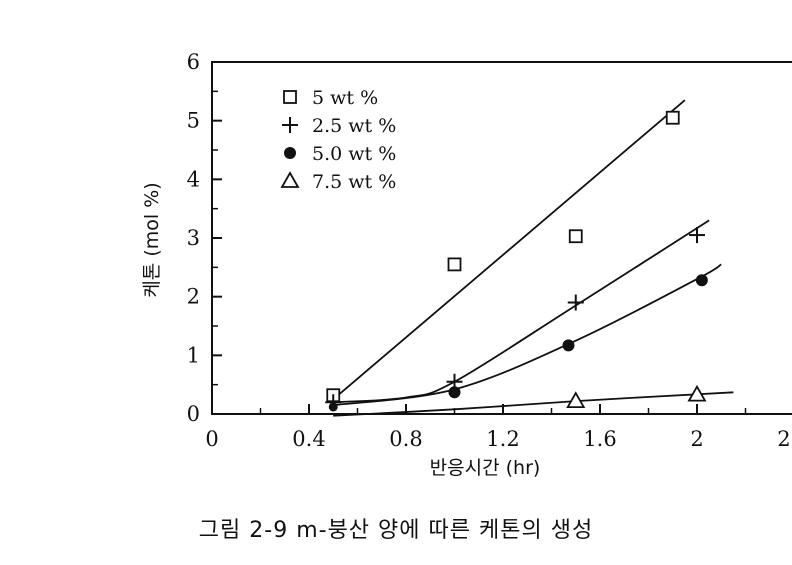 This screenshot has width=792, height=565. Describe the element at coordinates (193, 355) in the screenshot. I see `y-tick-label: 1` at that location.